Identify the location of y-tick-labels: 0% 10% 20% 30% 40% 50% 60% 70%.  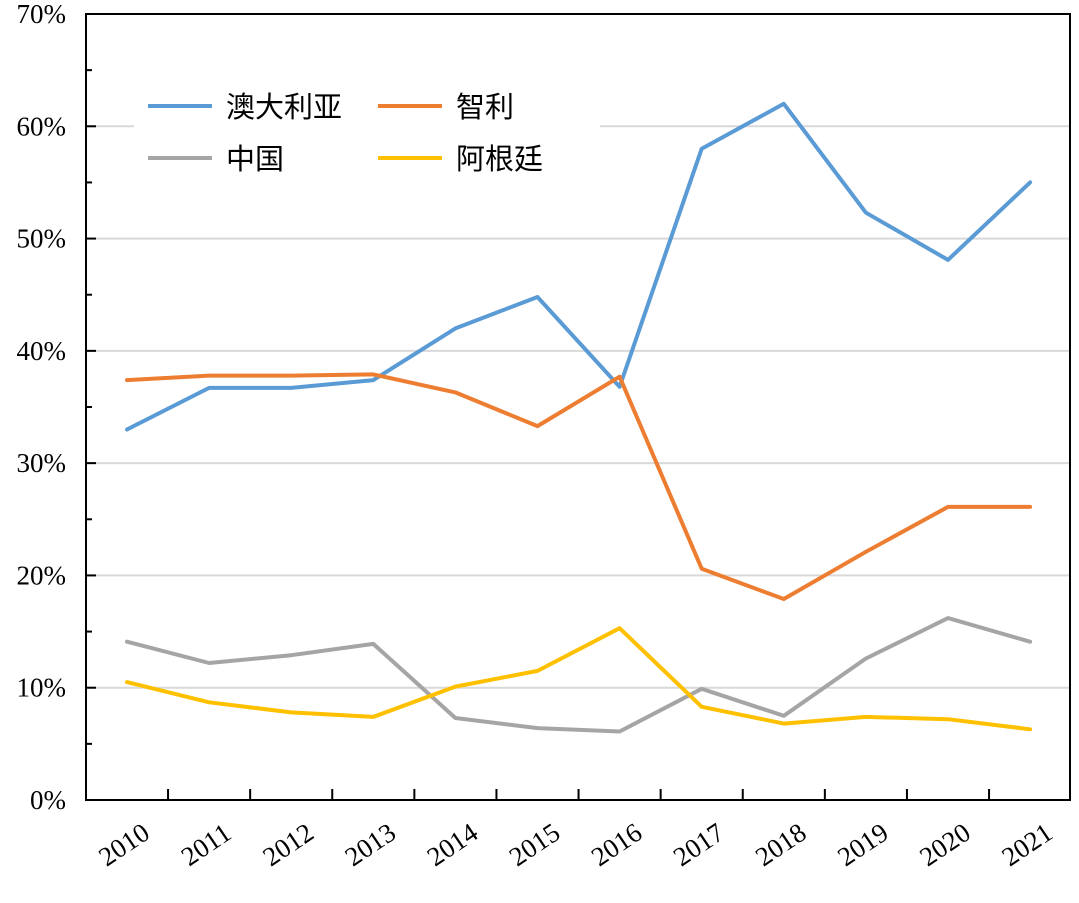
(42, 407).